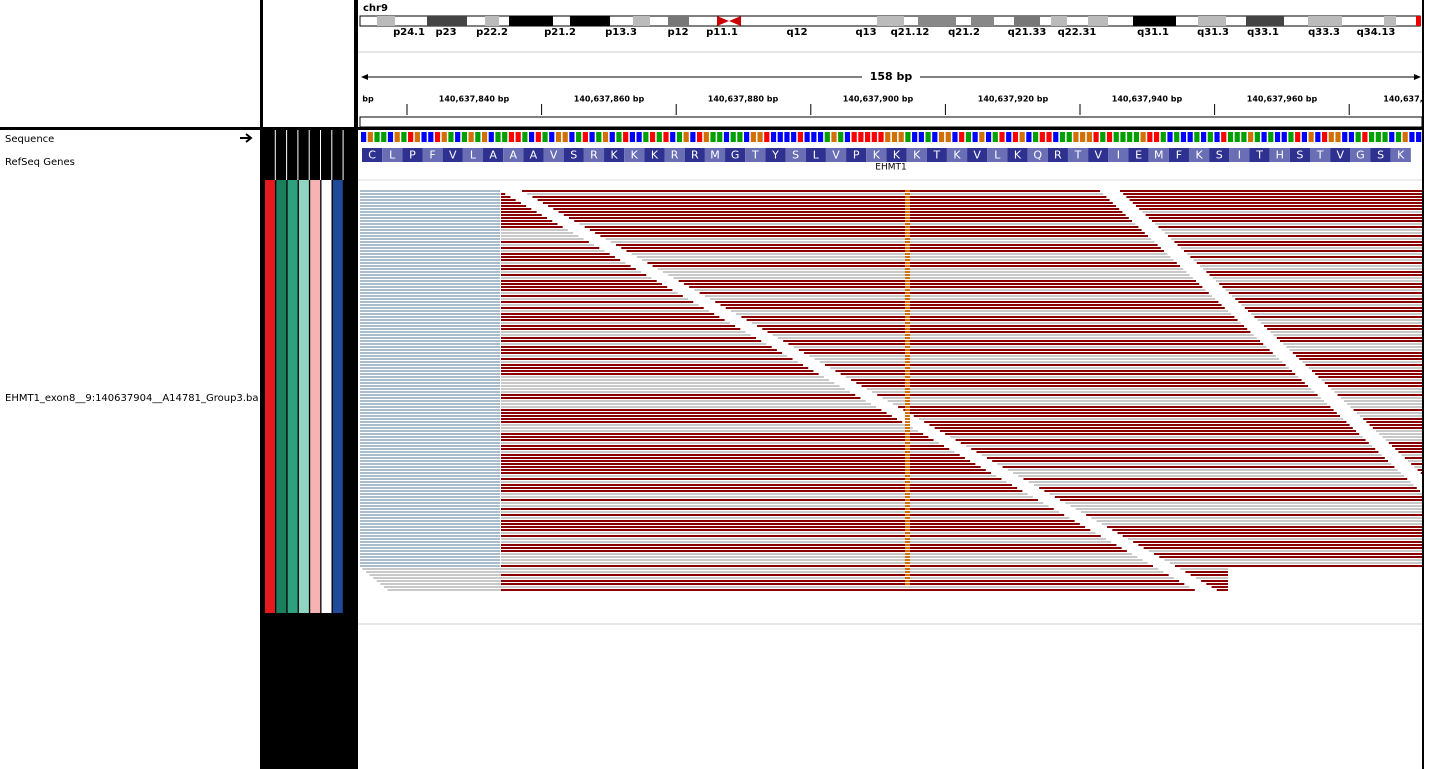 The height and width of the screenshot is (769, 1440). I want to click on ruler-label: bp, so click(368, 99).